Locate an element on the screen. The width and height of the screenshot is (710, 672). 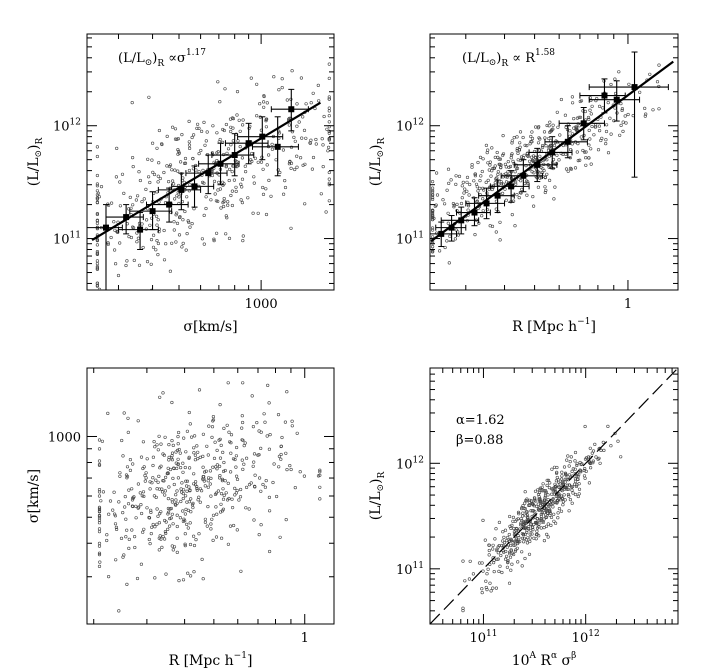
plot-frame is located at coordinates (210, 162).